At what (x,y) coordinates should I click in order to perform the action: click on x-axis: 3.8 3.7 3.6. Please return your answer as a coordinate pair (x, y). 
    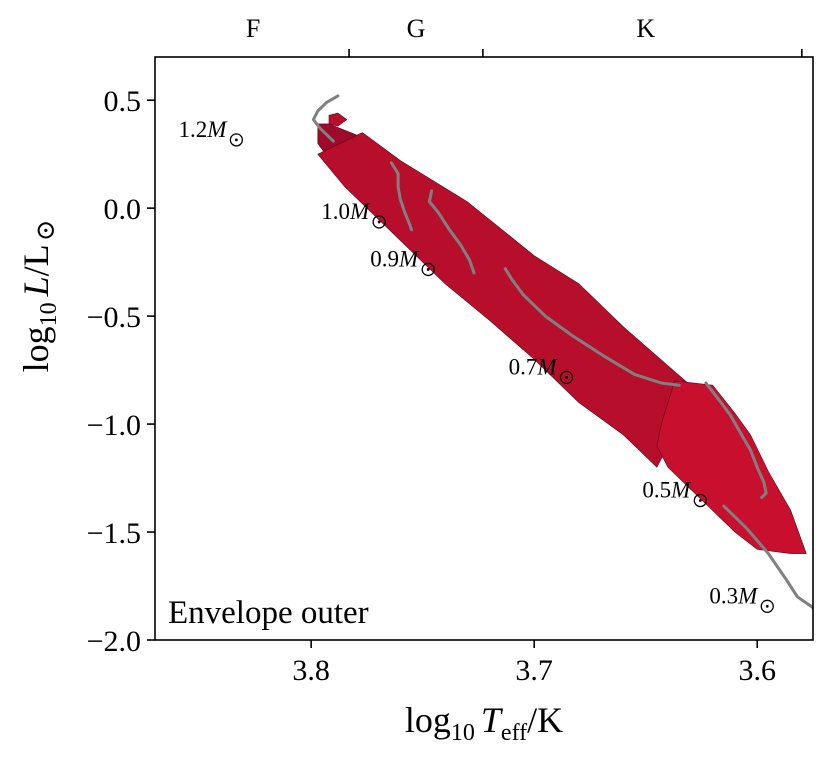
    Looking at the image, I should click on (534, 663).